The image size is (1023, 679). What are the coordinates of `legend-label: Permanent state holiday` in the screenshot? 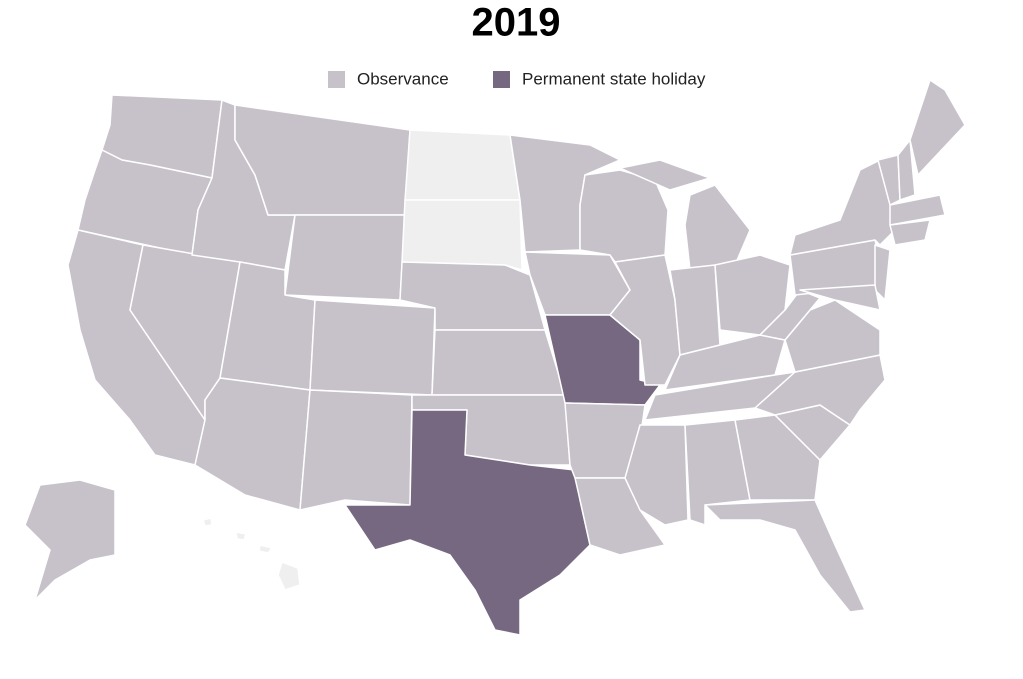 It's located at (614, 78).